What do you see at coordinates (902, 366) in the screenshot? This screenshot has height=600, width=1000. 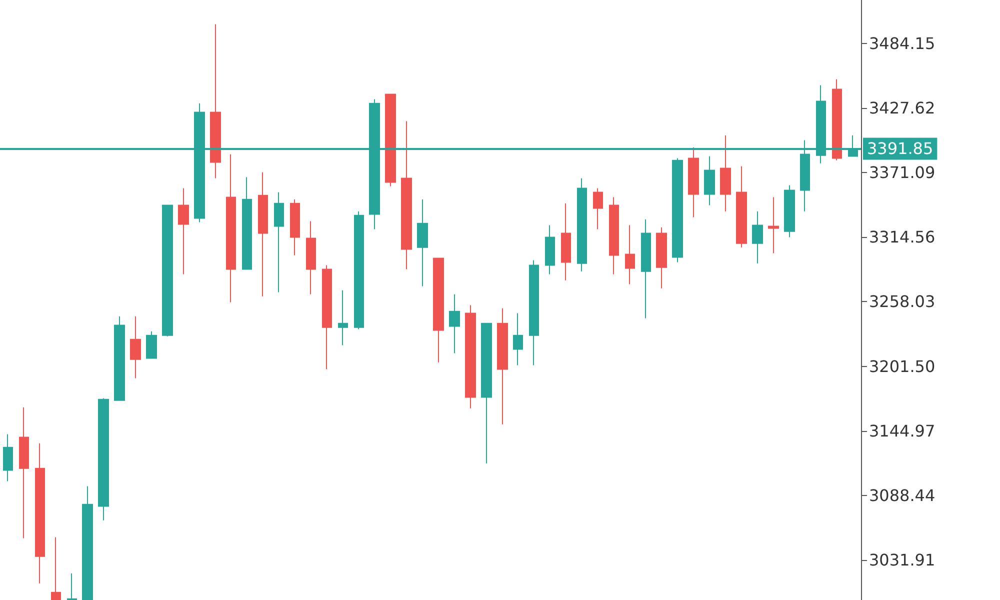 I see `y-tick-label: 3201.50` at bounding box center [902, 366].